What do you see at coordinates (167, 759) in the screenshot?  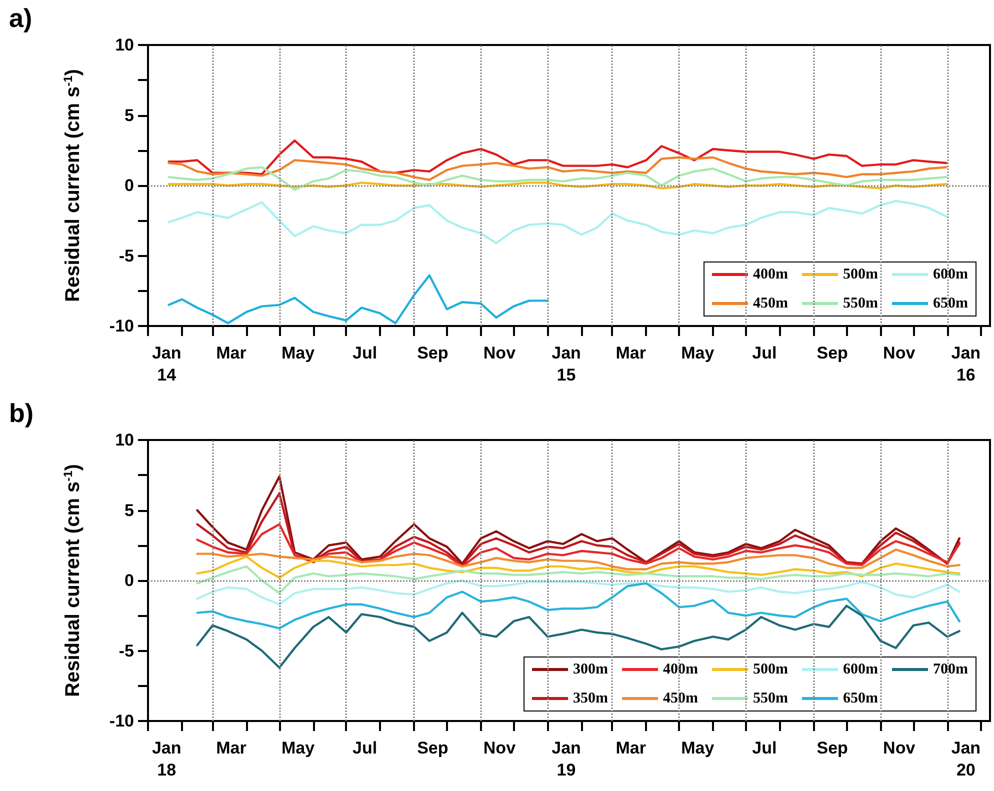 I see `x-tick-label: Jan 18` at bounding box center [167, 759].